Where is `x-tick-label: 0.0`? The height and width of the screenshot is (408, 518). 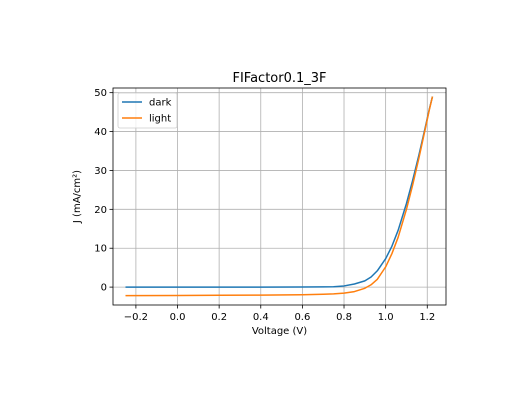 x-tick-label: 0.0 is located at coordinates (178, 317).